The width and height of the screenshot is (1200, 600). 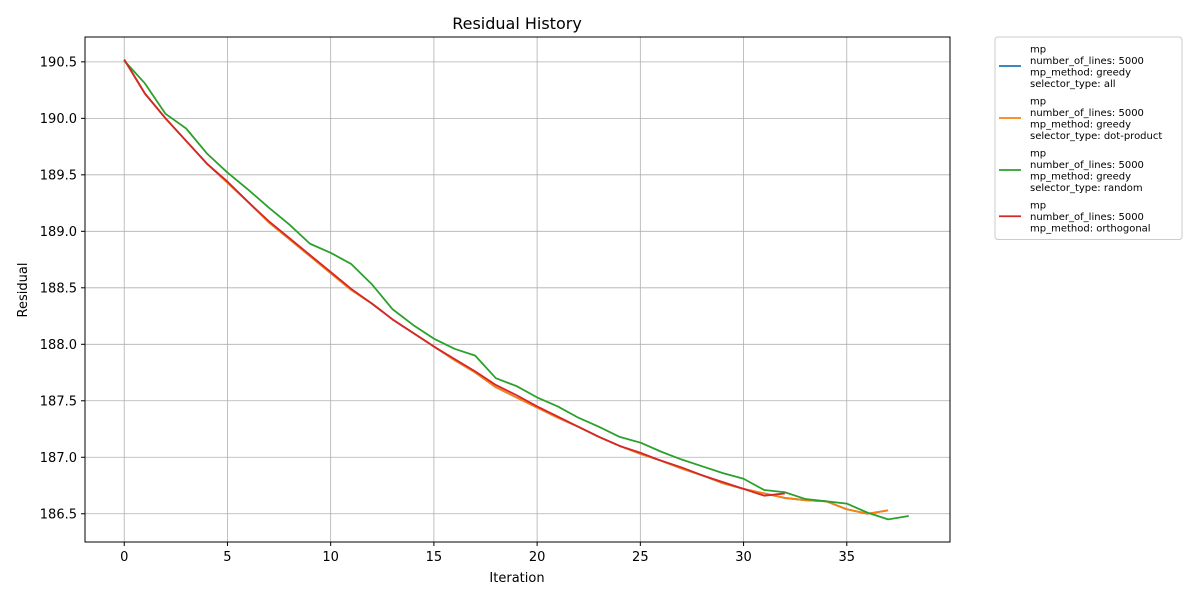 I want to click on y-tick-label: 190.5, so click(x=58, y=62).